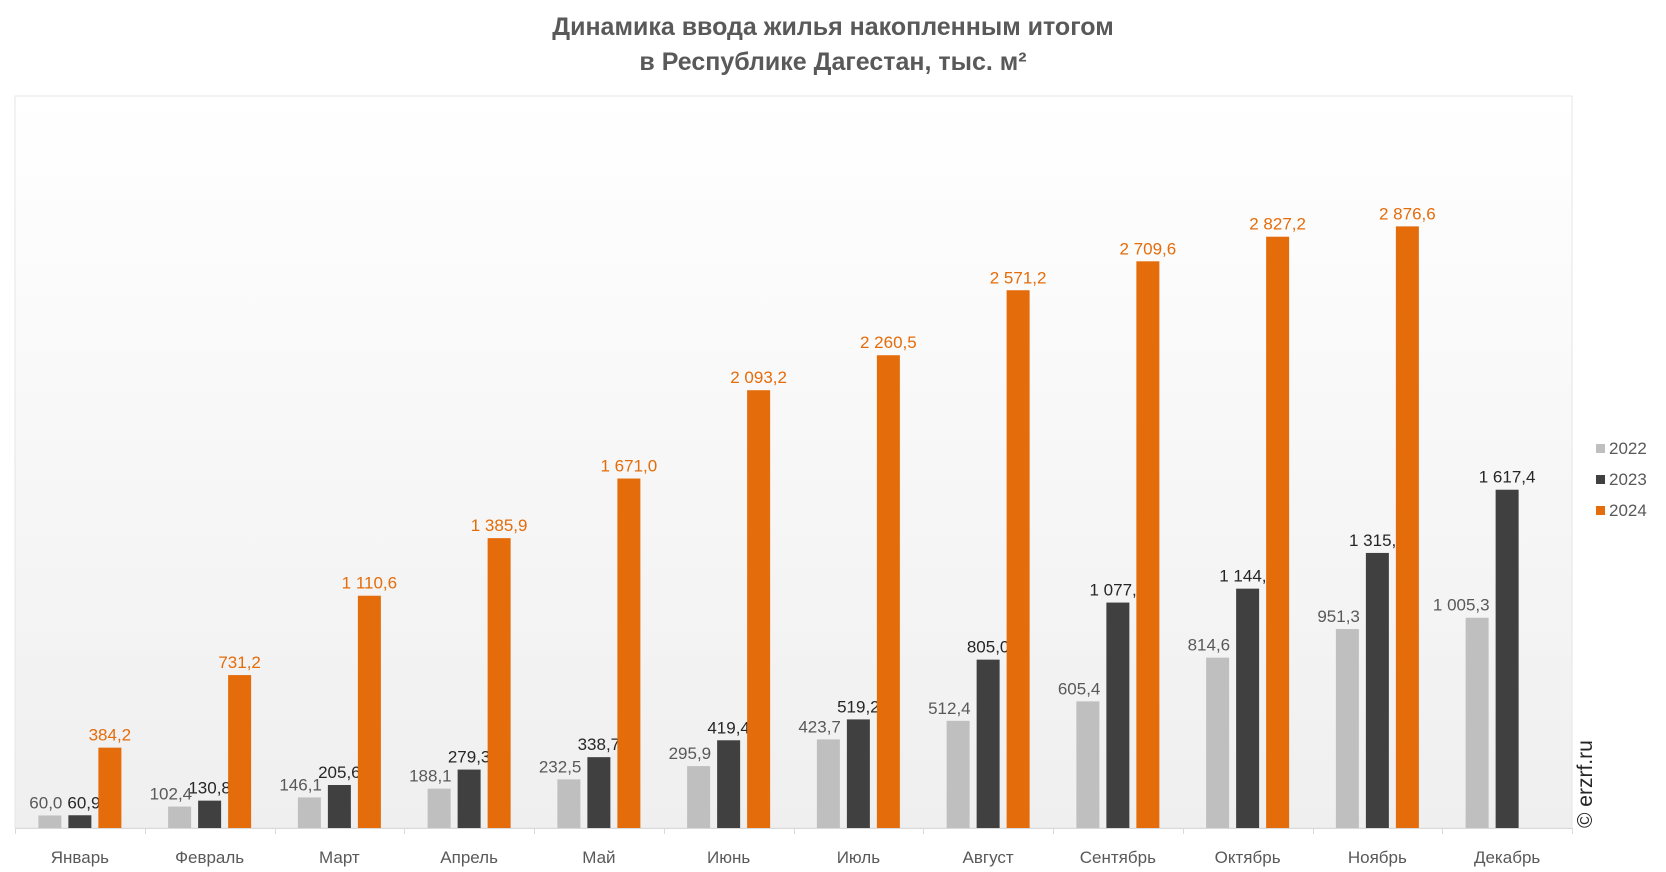 The width and height of the screenshot is (1666, 872). I want to click on legend-label: 2024, so click(1628, 510).